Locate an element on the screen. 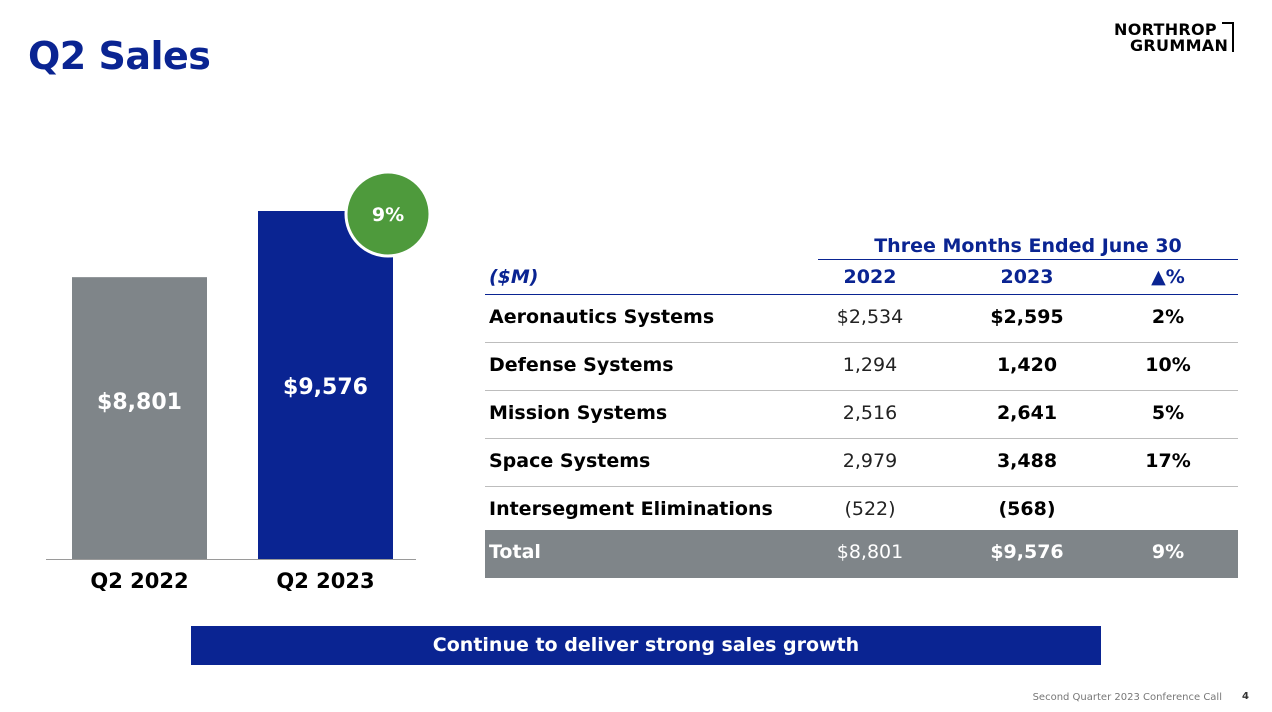 This screenshot has height=712, width=1272. table-total-row: Total $8,801 $9,576 9% is located at coordinates (861, 554).